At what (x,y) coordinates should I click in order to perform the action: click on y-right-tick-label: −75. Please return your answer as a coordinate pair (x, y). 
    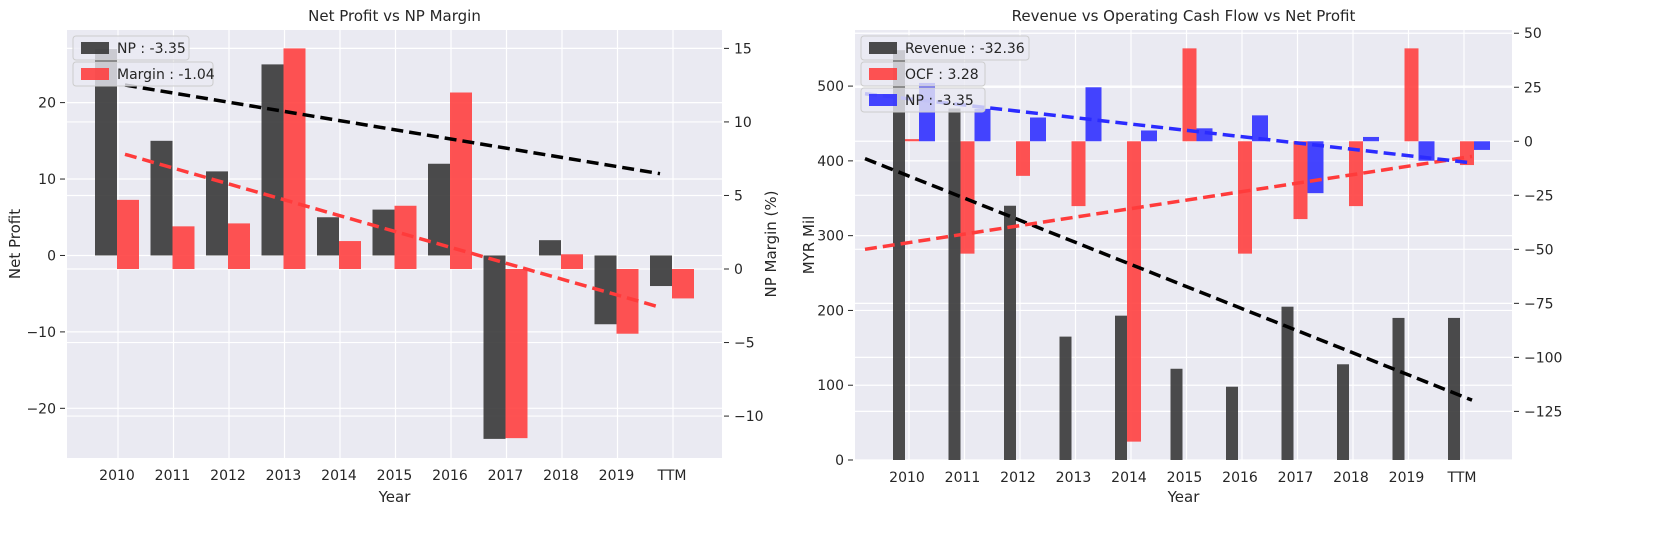
    Looking at the image, I should click on (1539, 304).